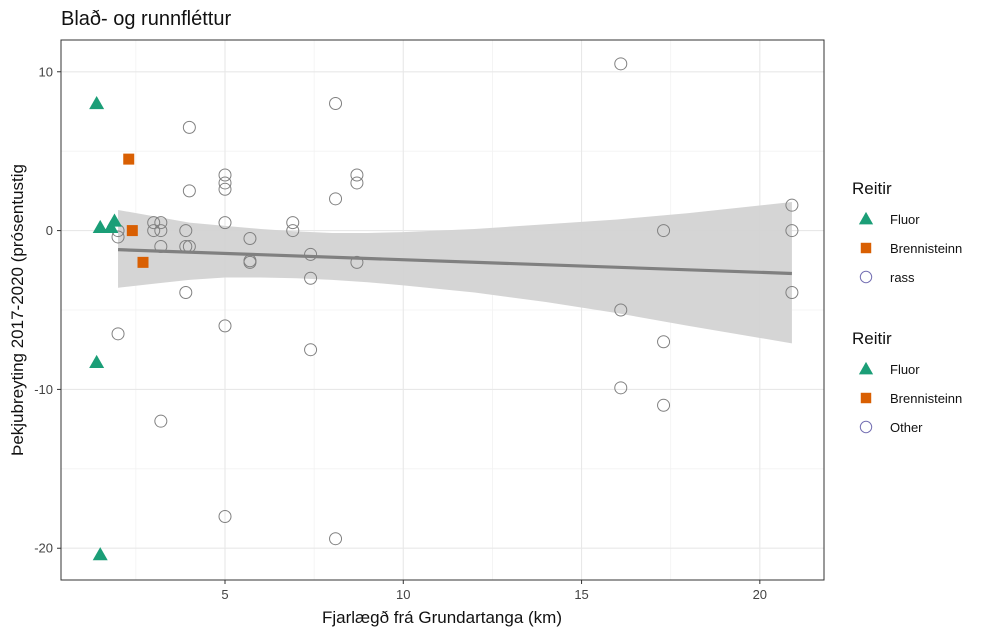  I want to click on y-tick-label: 0, so click(49, 230).